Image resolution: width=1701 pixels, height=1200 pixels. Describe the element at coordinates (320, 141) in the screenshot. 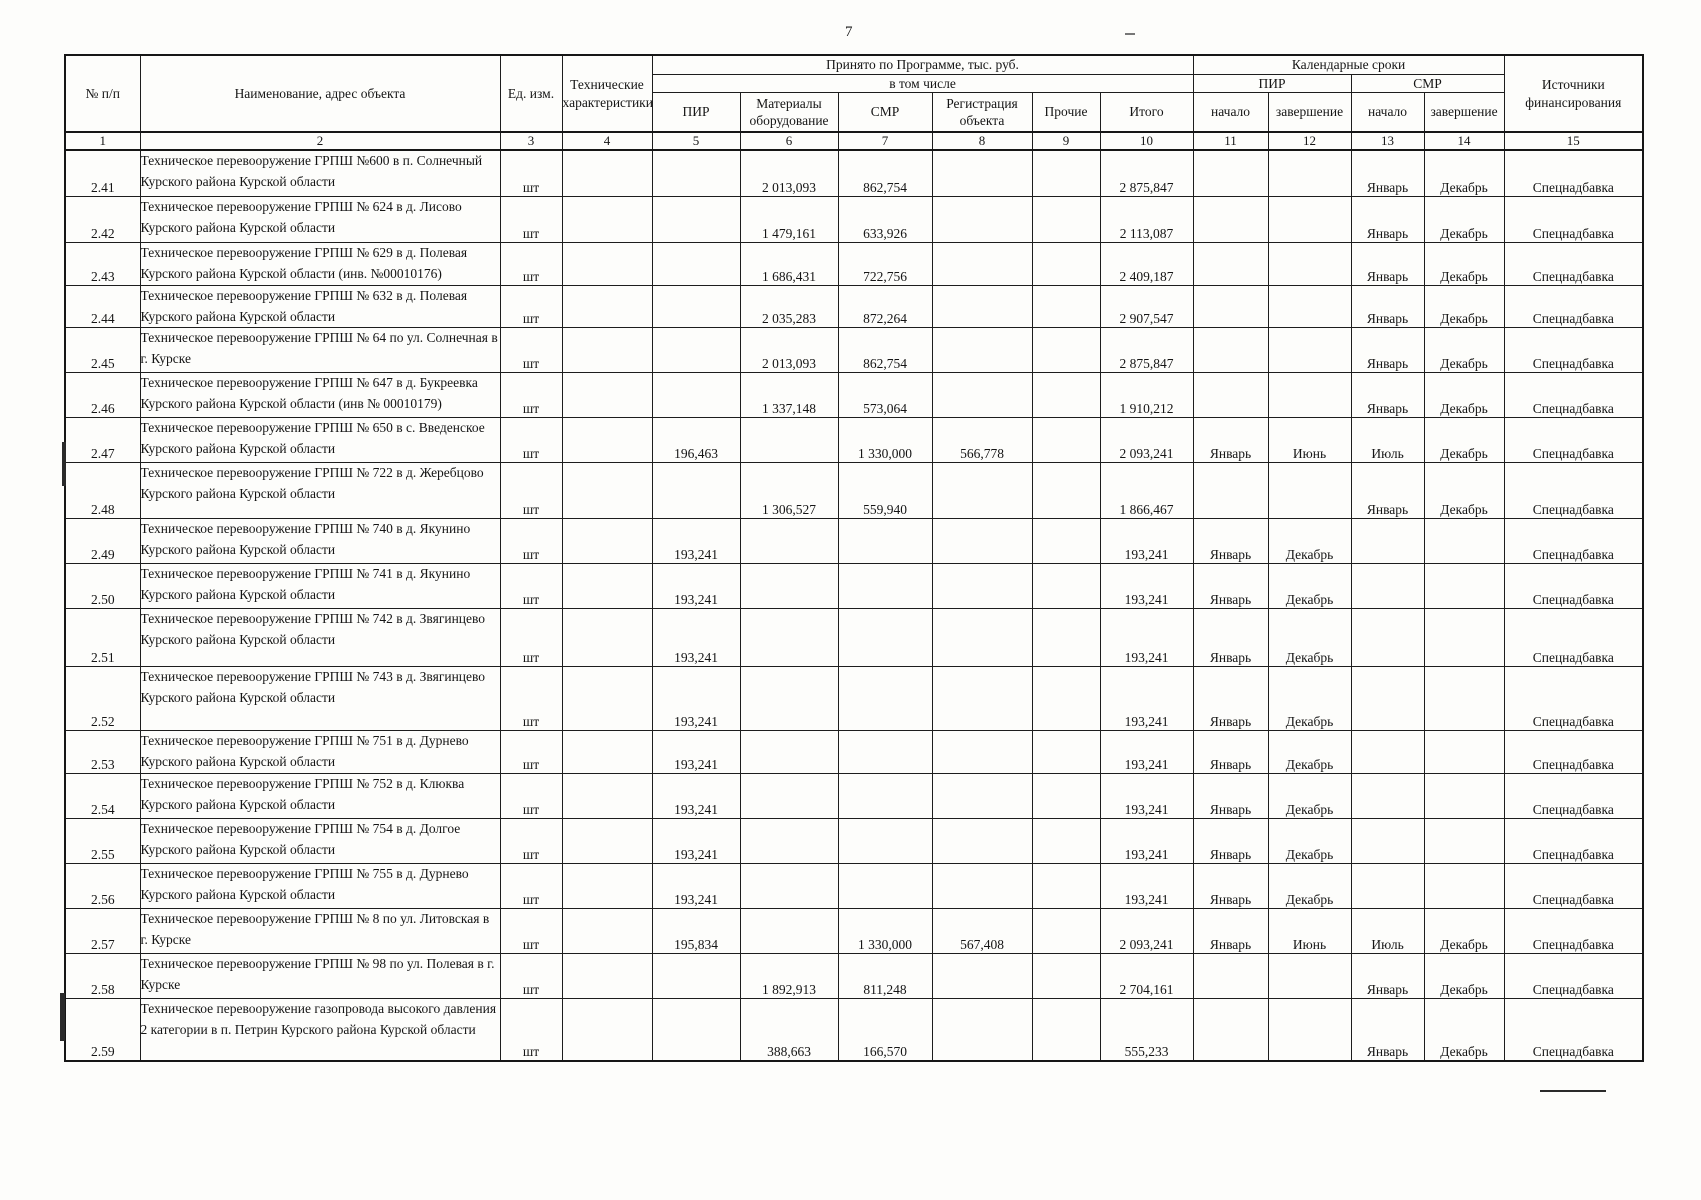

I see `column-index: 2` at that location.